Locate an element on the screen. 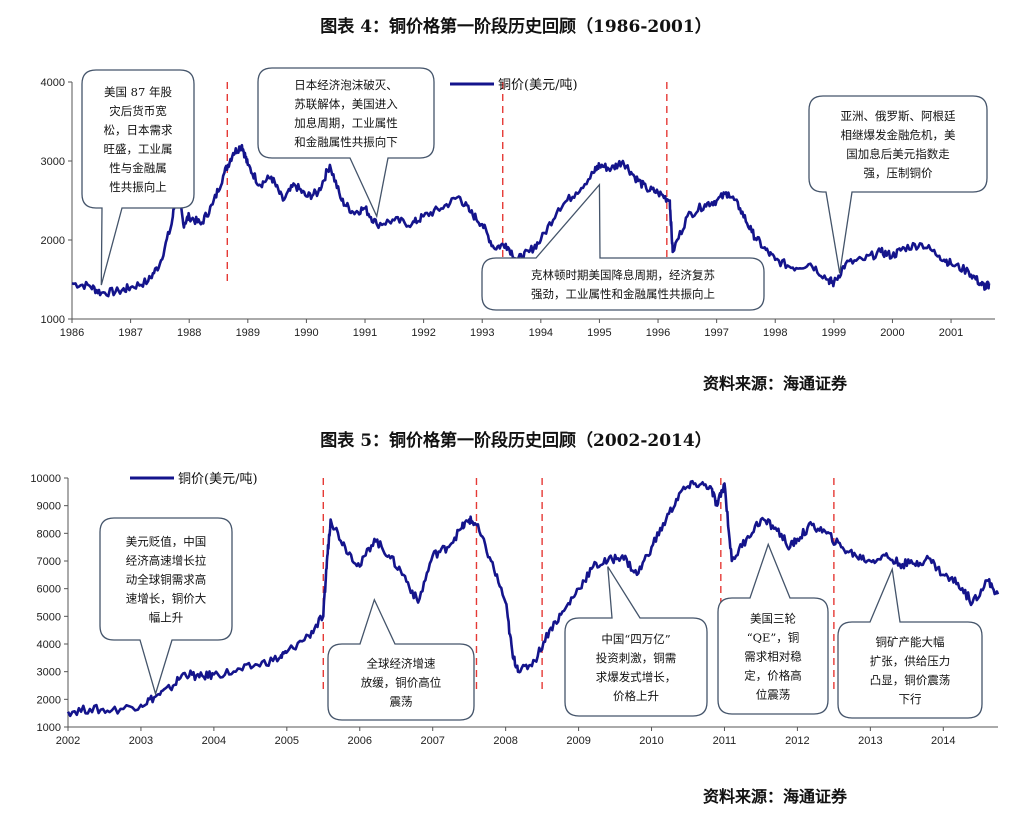 This screenshot has width=1032, height=825. callout-text-line: 美国 87 年股 is located at coordinates (138, 92).